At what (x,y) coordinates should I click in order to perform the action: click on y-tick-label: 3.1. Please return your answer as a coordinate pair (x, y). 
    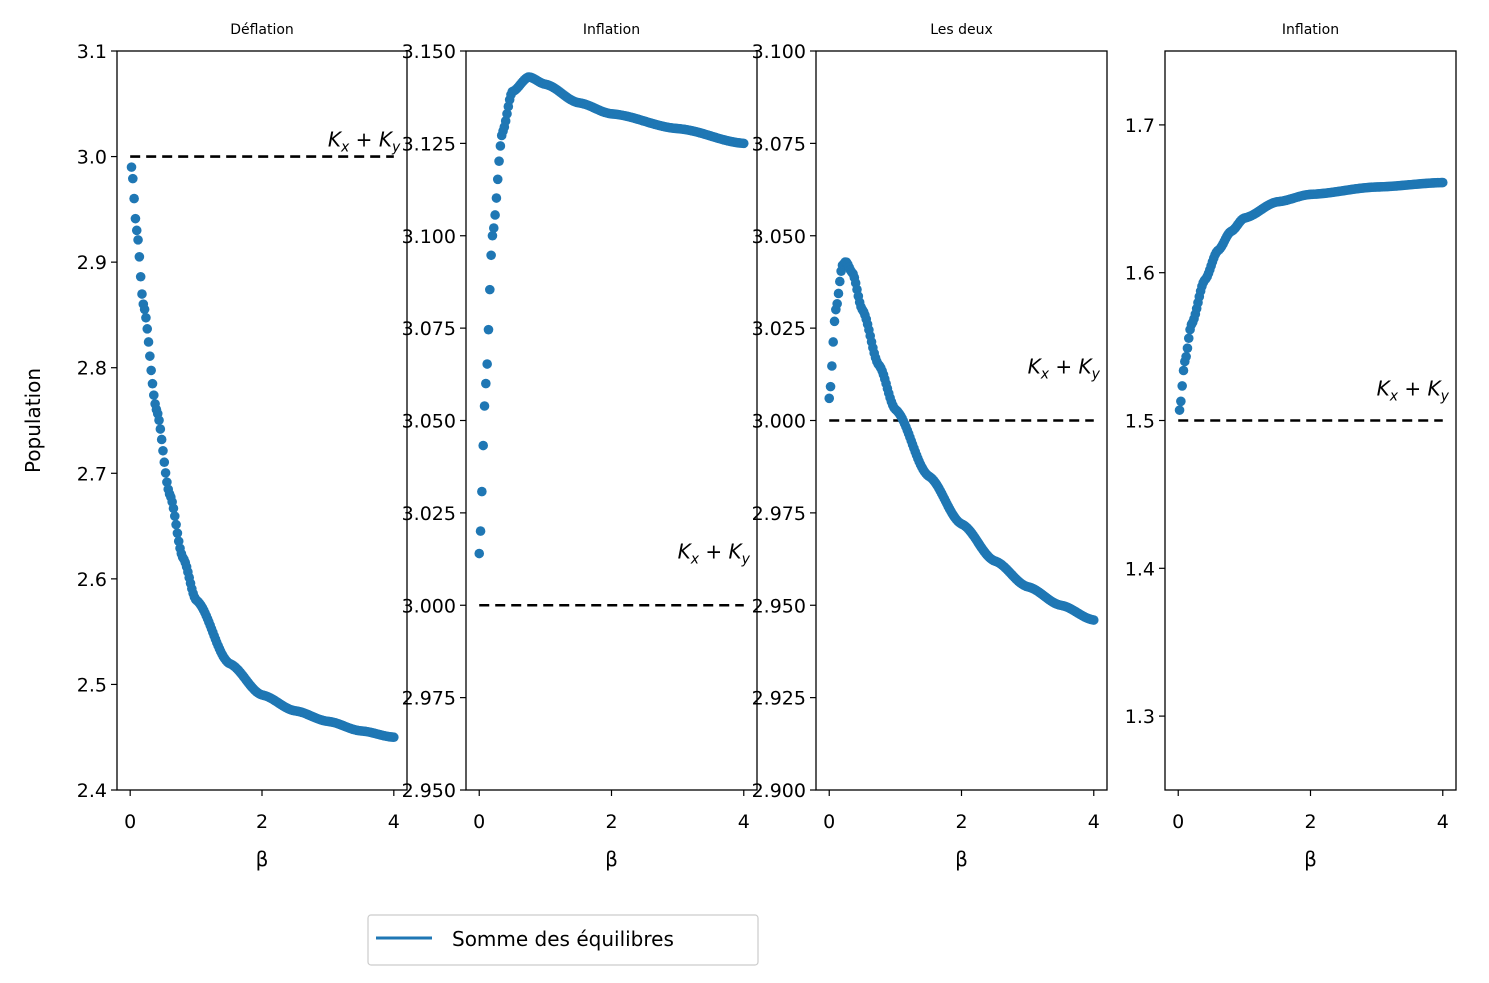
    Looking at the image, I should click on (92, 52).